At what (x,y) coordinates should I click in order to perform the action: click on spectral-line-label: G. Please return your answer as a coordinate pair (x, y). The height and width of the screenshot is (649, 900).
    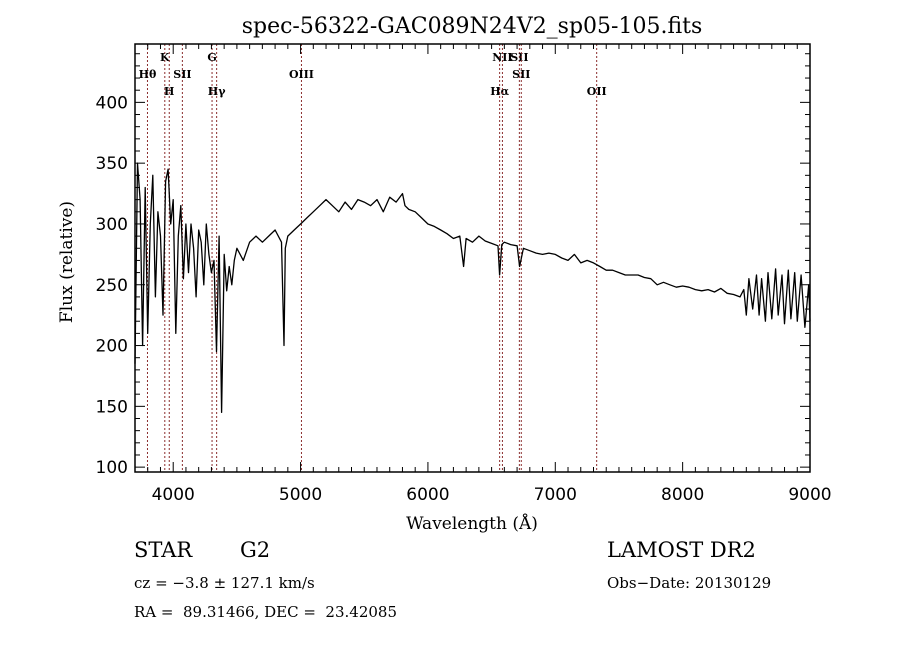
    Looking at the image, I should click on (211, 57).